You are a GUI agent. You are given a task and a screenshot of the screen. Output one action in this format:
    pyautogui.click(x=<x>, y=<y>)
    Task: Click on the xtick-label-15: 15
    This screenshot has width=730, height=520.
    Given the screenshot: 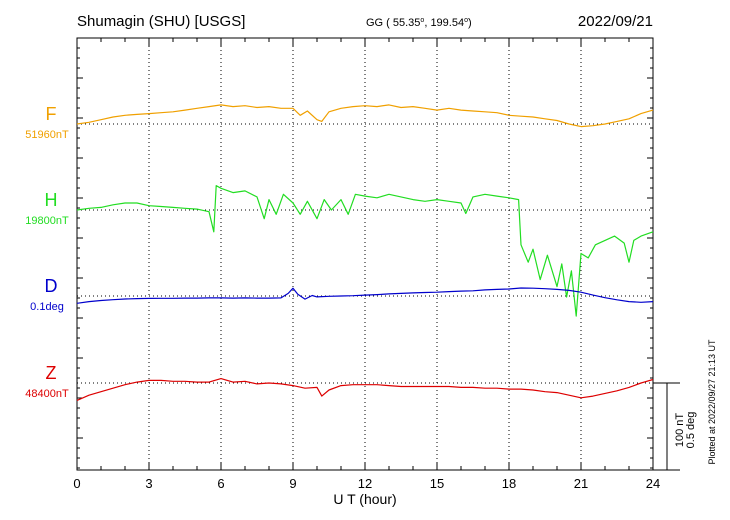 What is the action you would take?
    pyautogui.click(x=437, y=483)
    